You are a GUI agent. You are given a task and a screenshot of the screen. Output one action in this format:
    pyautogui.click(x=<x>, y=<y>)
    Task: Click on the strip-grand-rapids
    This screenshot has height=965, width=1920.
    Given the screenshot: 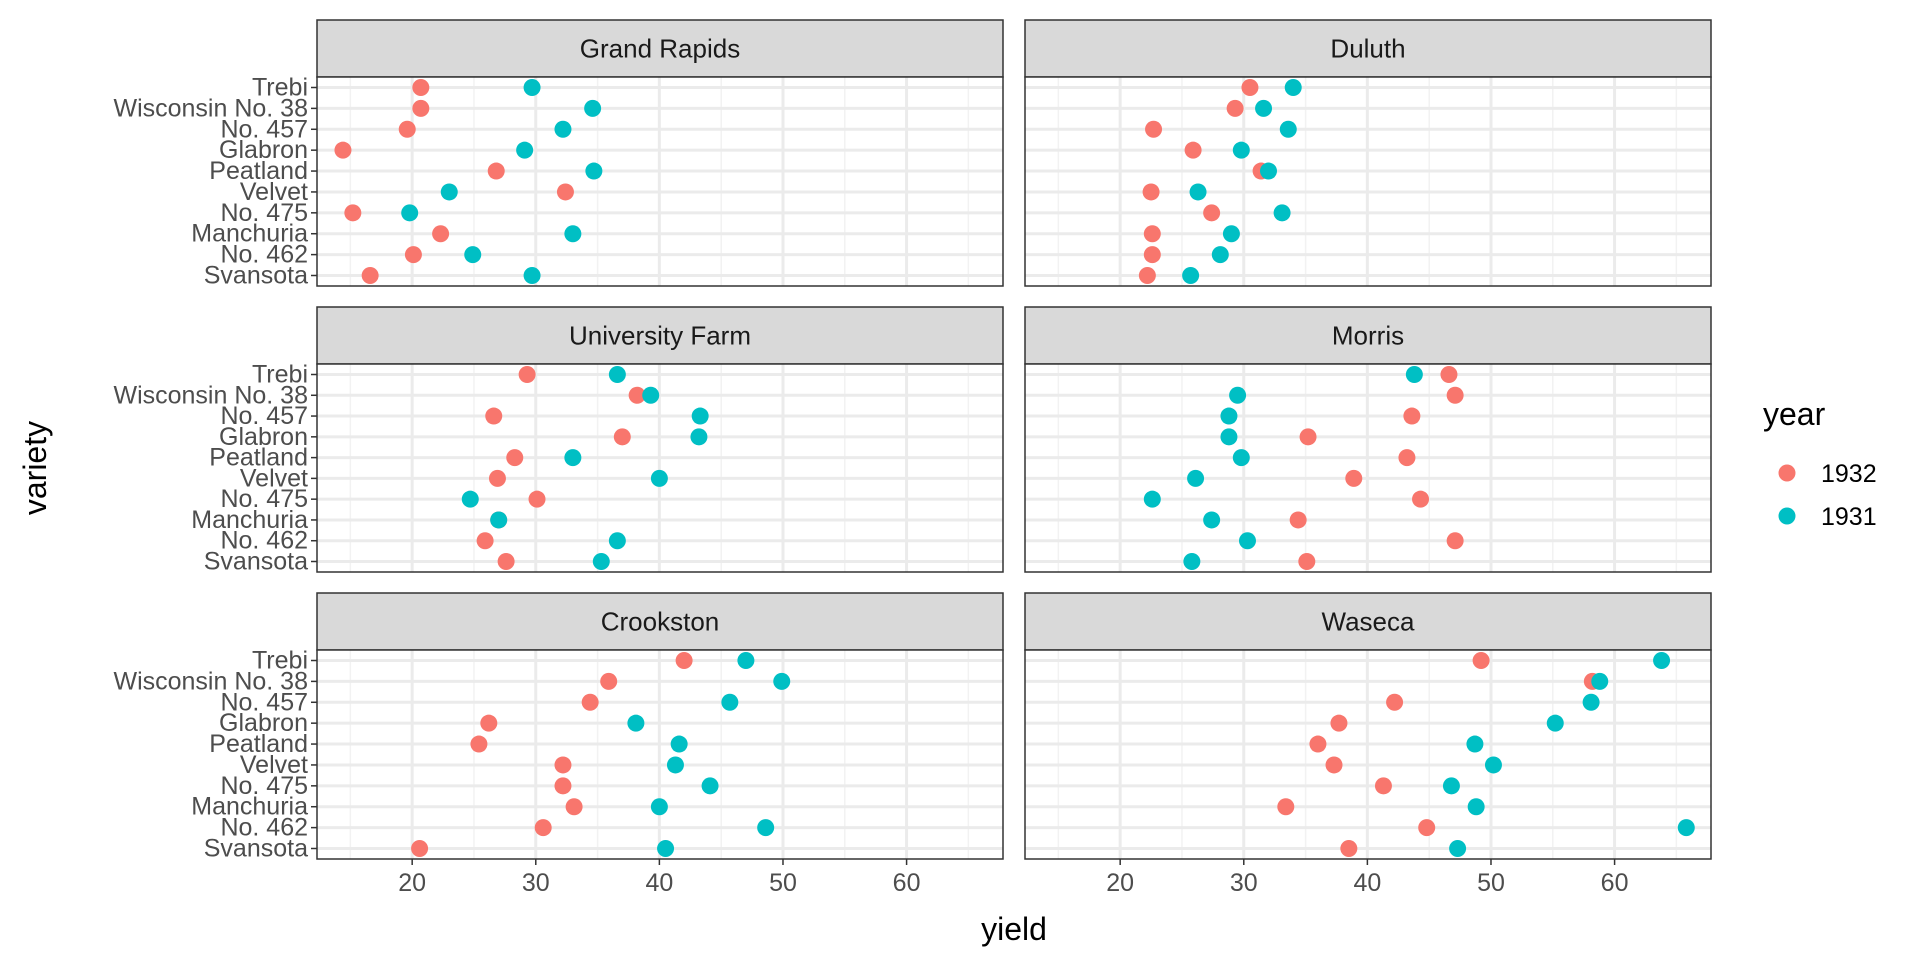 What is the action you would take?
    pyautogui.click(x=660, y=48)
    